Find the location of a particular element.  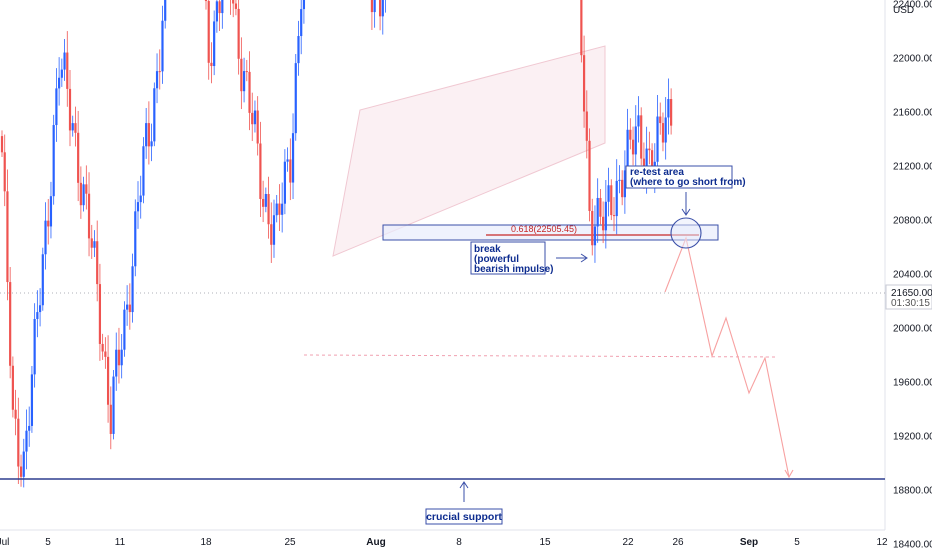

retest-circle is located at coordinates (686, 233).